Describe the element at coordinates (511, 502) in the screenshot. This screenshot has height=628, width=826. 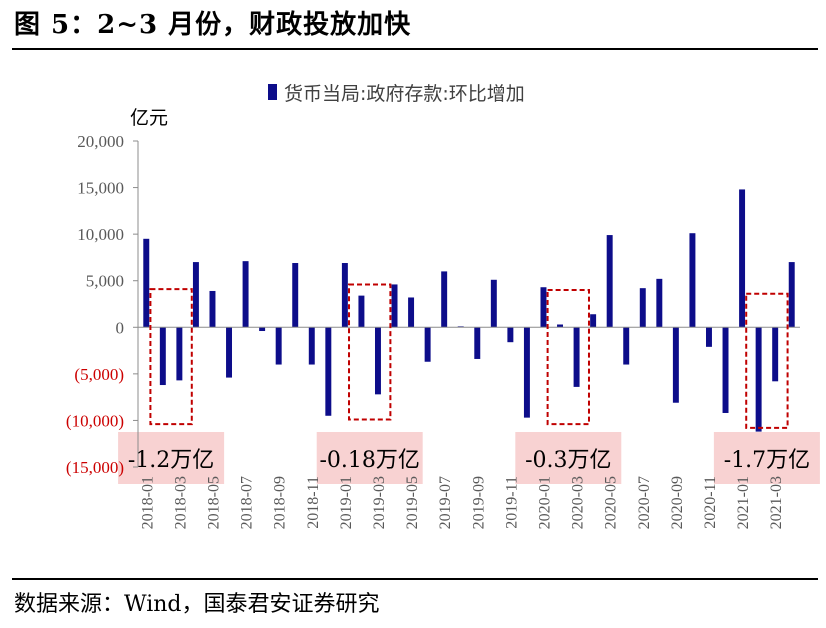
I see `x-tick-label: 2019-11` at that location.